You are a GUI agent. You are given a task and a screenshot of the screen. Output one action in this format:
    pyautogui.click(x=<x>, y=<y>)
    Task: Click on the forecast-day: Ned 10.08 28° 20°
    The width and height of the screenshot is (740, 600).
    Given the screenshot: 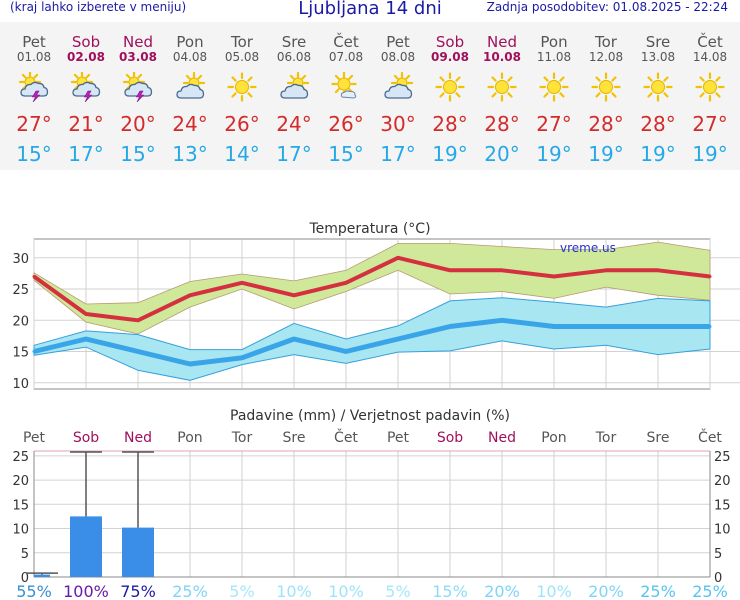 What is the action you would take?
    pyautogui.click(x=502, y=96)
    